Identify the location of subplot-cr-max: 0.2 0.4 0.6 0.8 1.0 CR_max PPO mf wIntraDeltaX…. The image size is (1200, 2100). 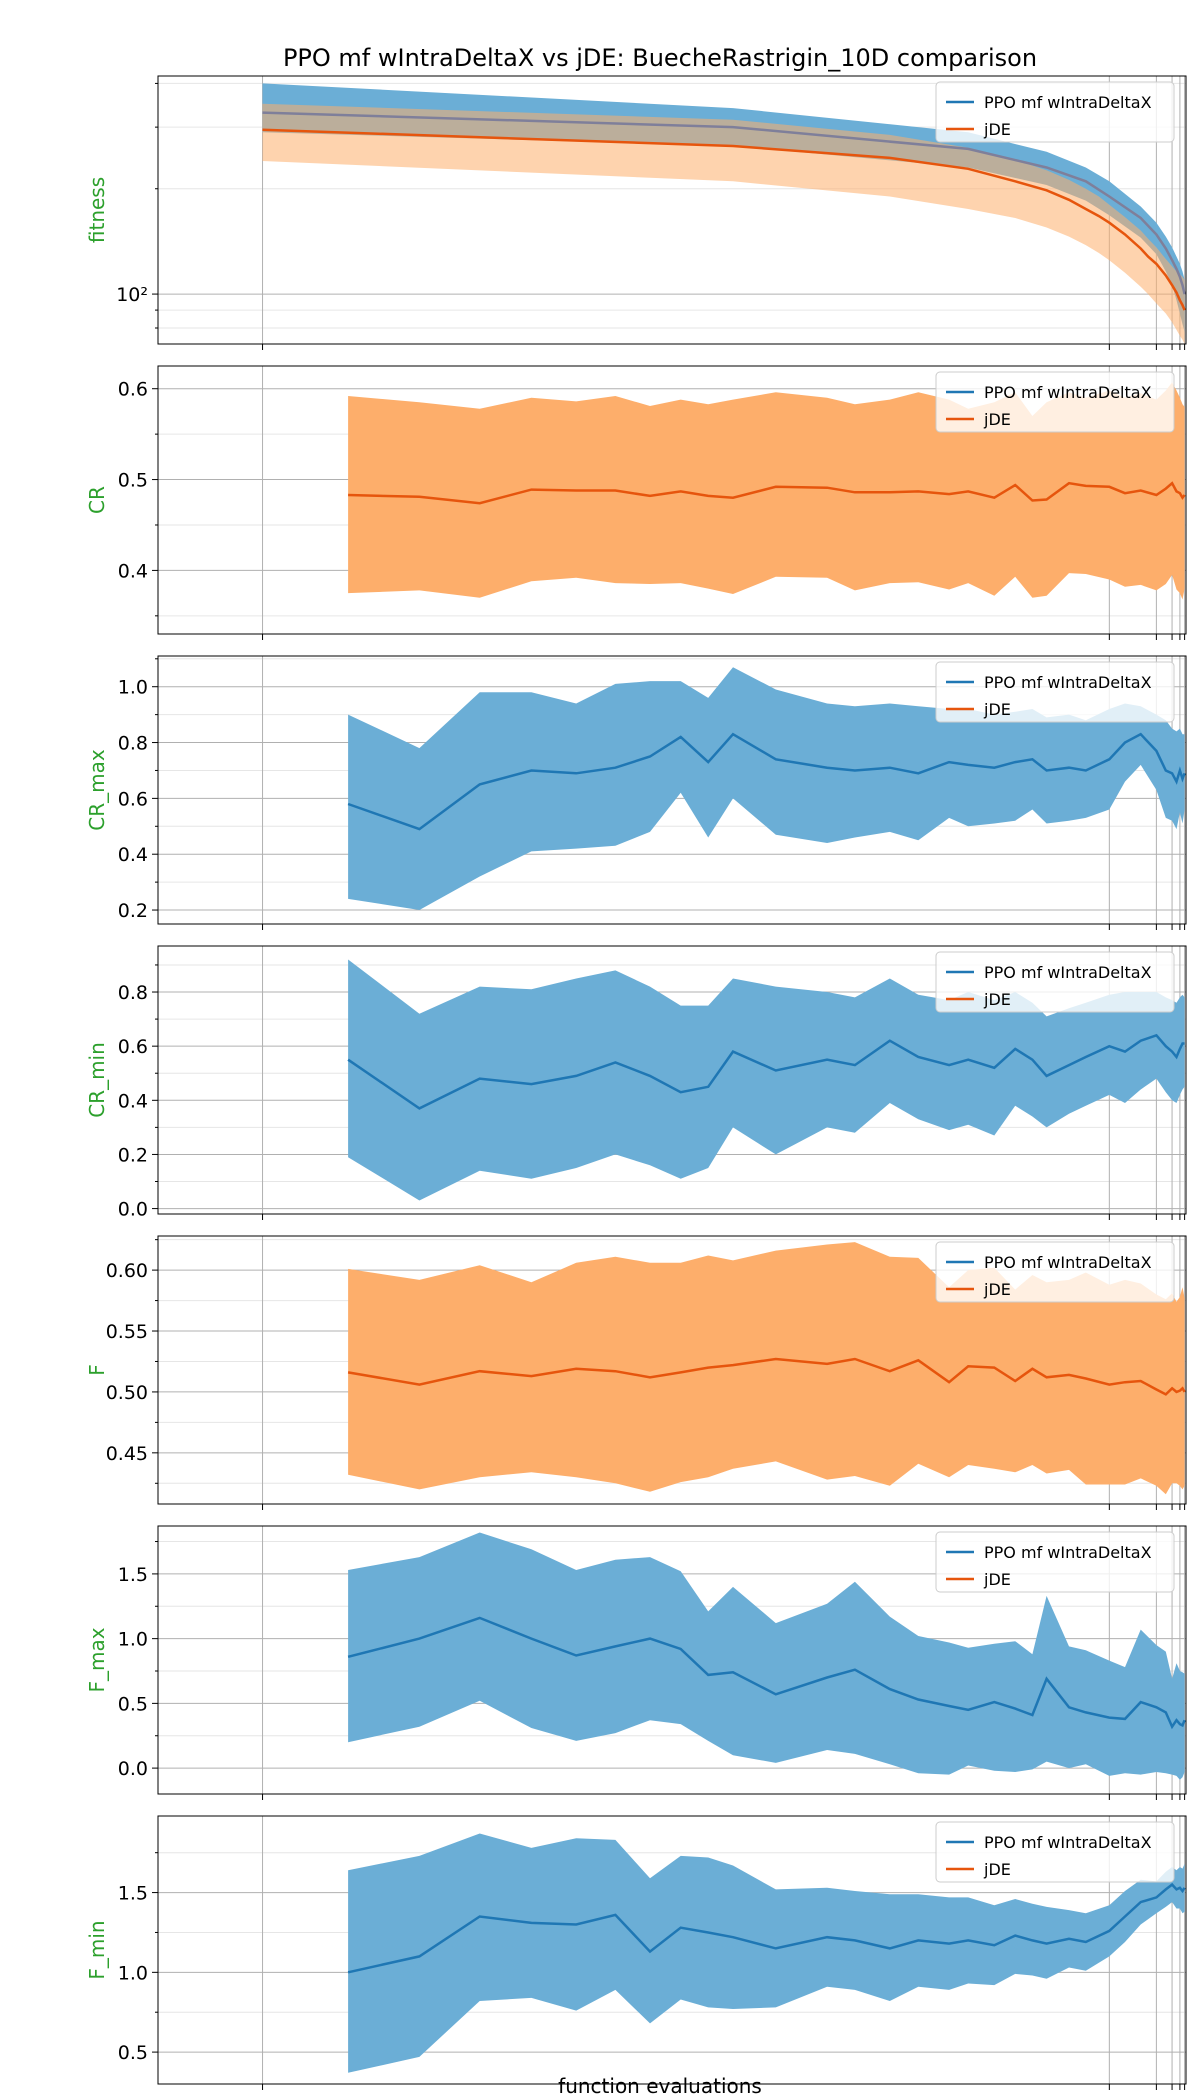
(636, 792).